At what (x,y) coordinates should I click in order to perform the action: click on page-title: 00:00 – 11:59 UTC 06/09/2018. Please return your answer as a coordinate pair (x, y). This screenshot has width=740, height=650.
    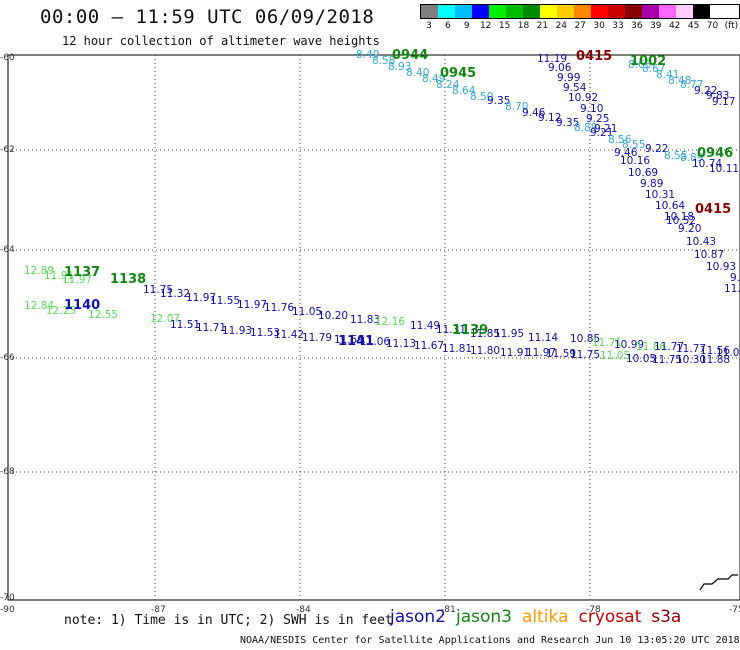
    Looking at the image, I should click on (207, 17).